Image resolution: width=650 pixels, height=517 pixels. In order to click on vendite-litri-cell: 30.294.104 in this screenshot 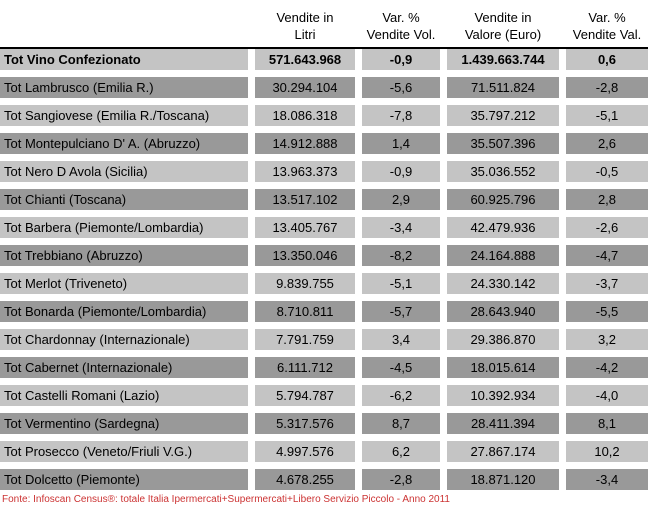, I will do `click(305, 87)`.